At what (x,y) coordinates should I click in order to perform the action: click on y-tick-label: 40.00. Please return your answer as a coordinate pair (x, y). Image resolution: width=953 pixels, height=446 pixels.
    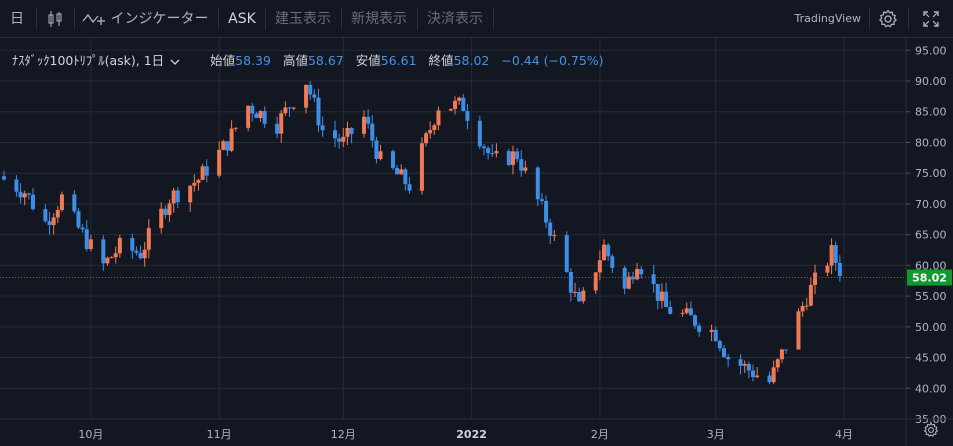
    Looking at the image, I should click on (931, 388).